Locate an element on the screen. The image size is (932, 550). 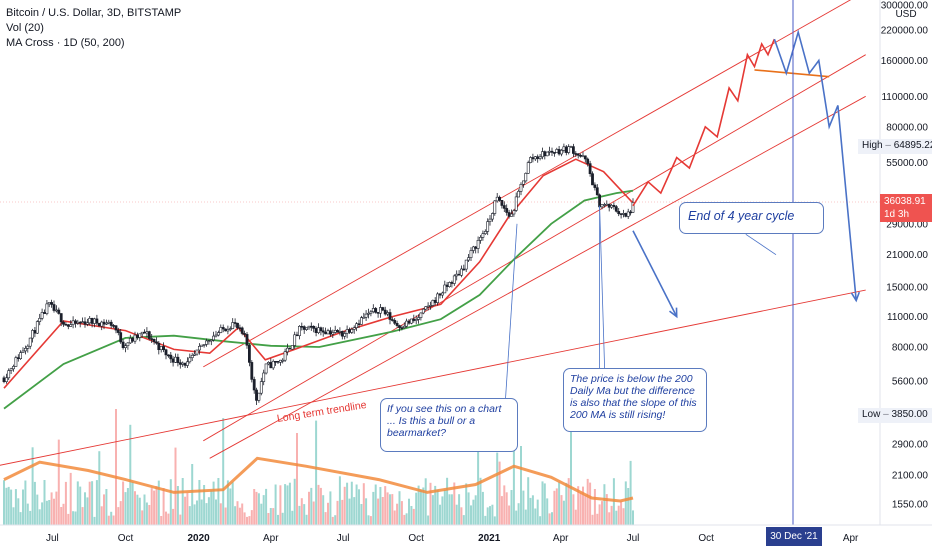
bullish-projection-path is located at coordinates (704, 122).